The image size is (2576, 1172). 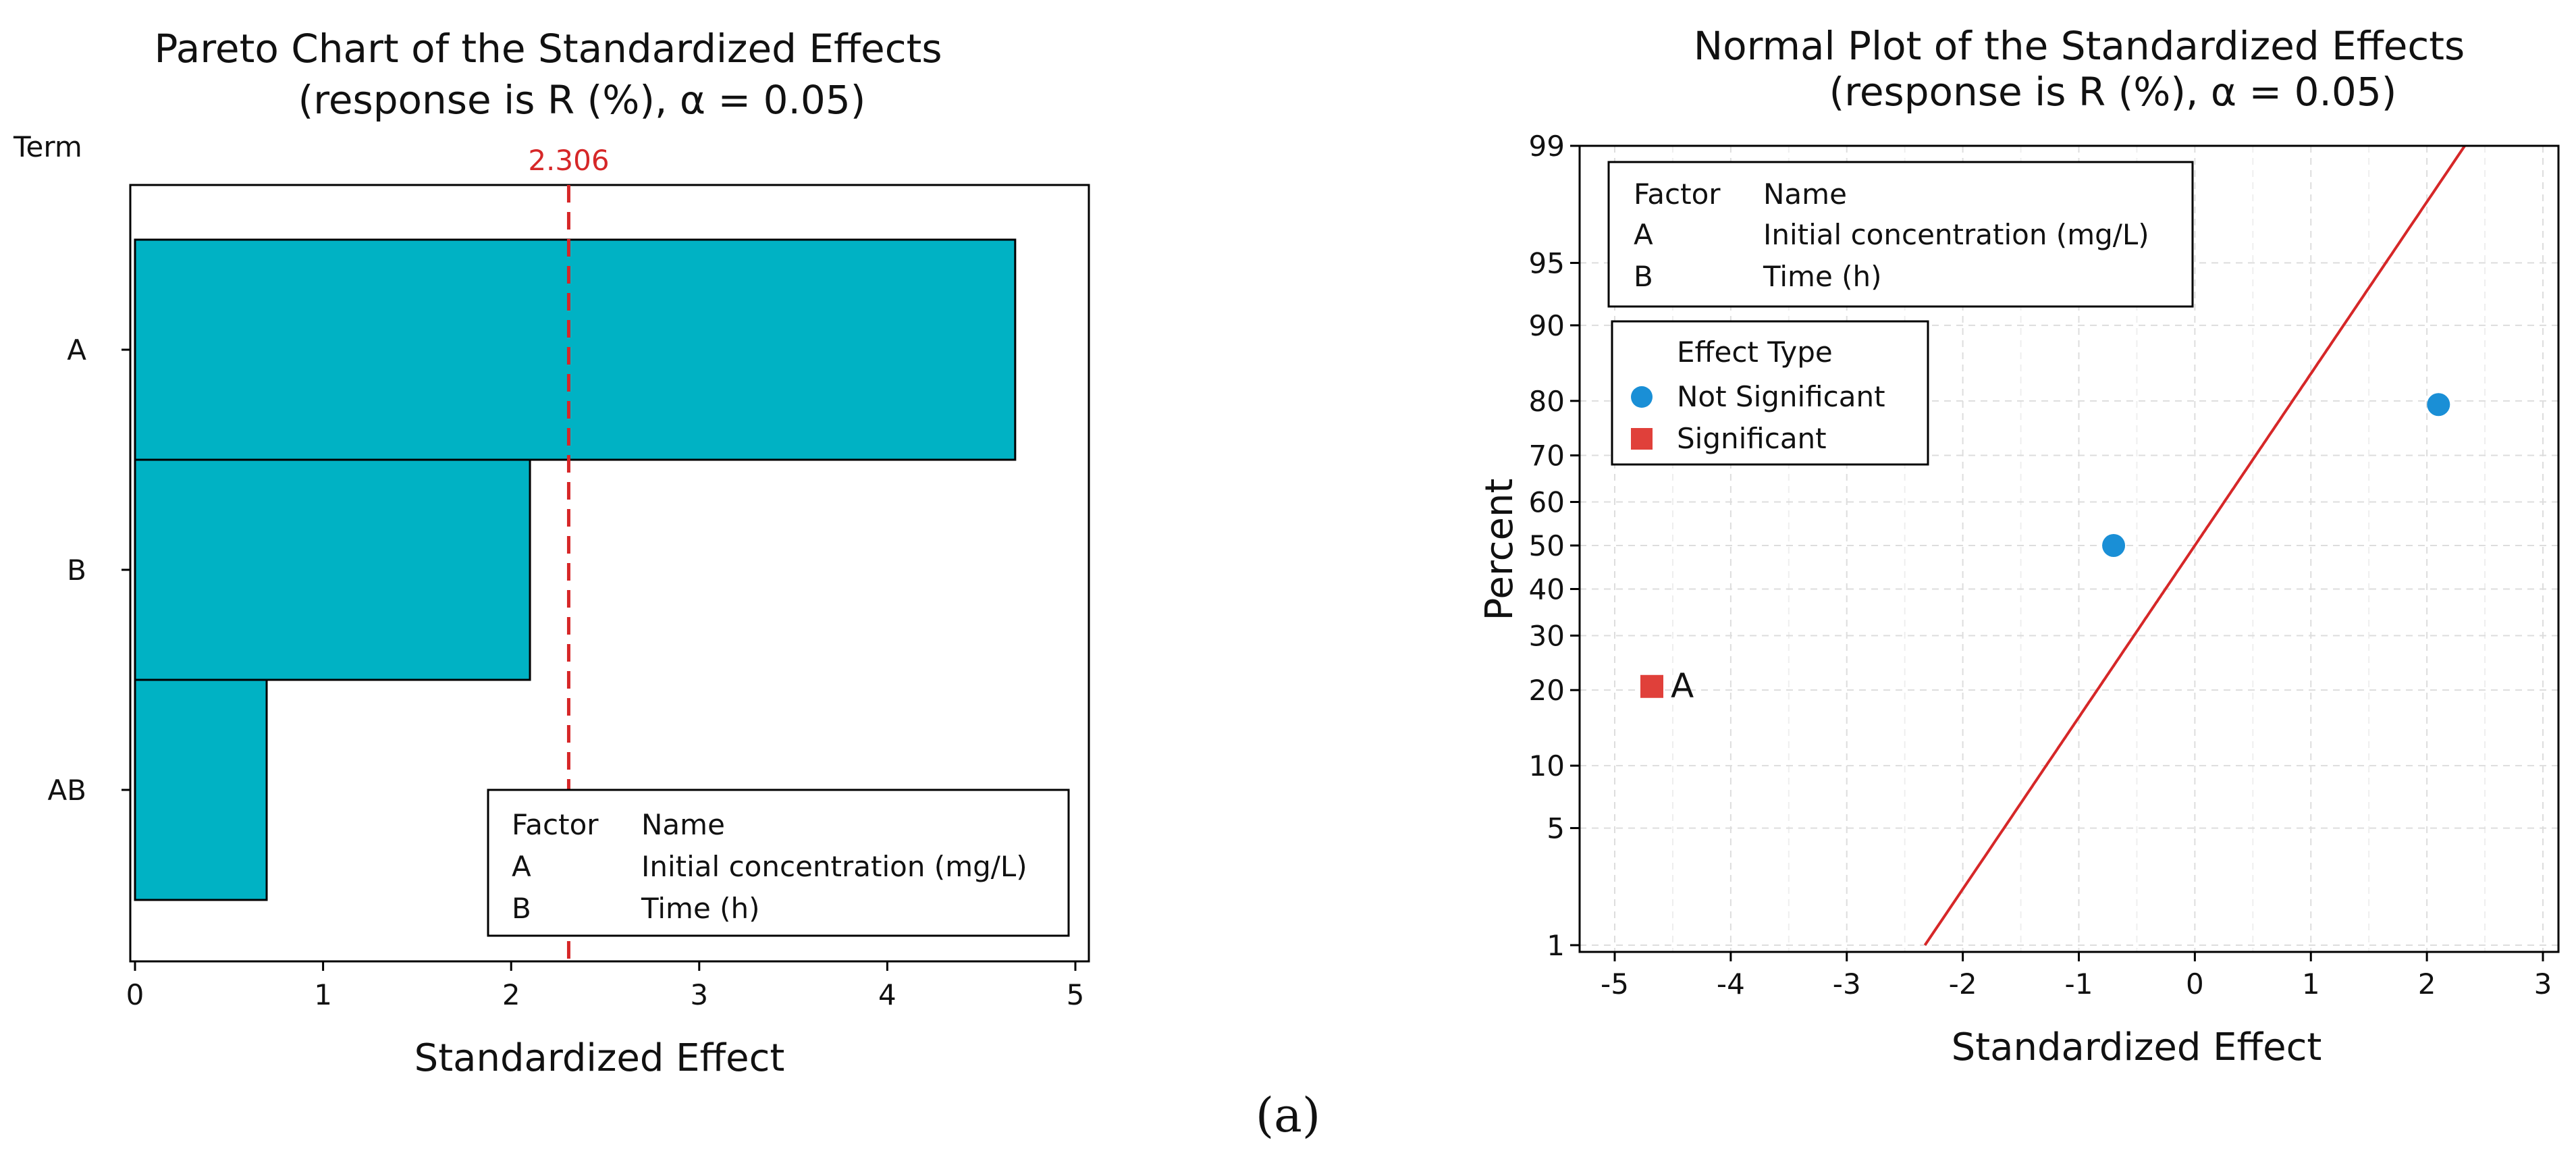 What do you see at coordinates (569, 552) in the screenshot?
I see `pareto-reference-line-group: 2.306` at bounding box center [569, 552].